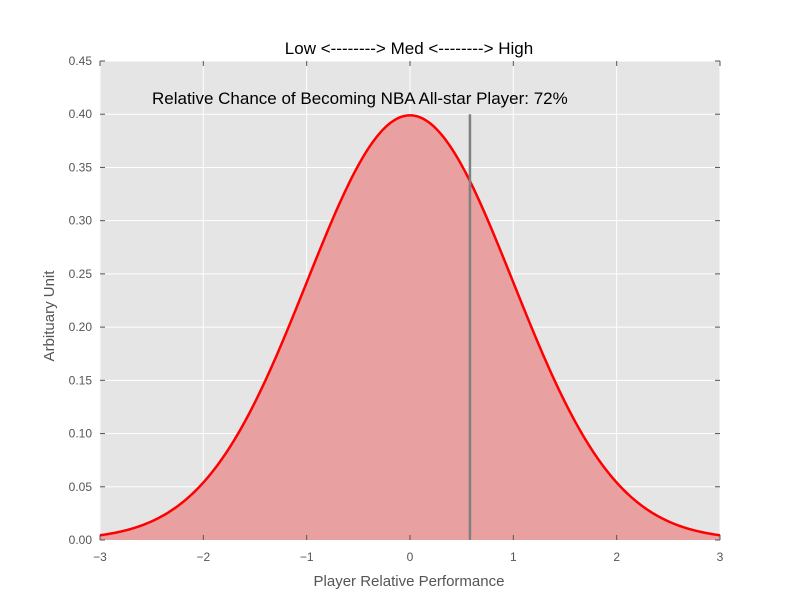  Describe the element at coordinates (81, 300) in the screenshot. I see `y-axis-tick-labels: 0.00 0.05 0.10 0.15 0.20 0.25 0.30 0.35 0.40 0.45` at that location.